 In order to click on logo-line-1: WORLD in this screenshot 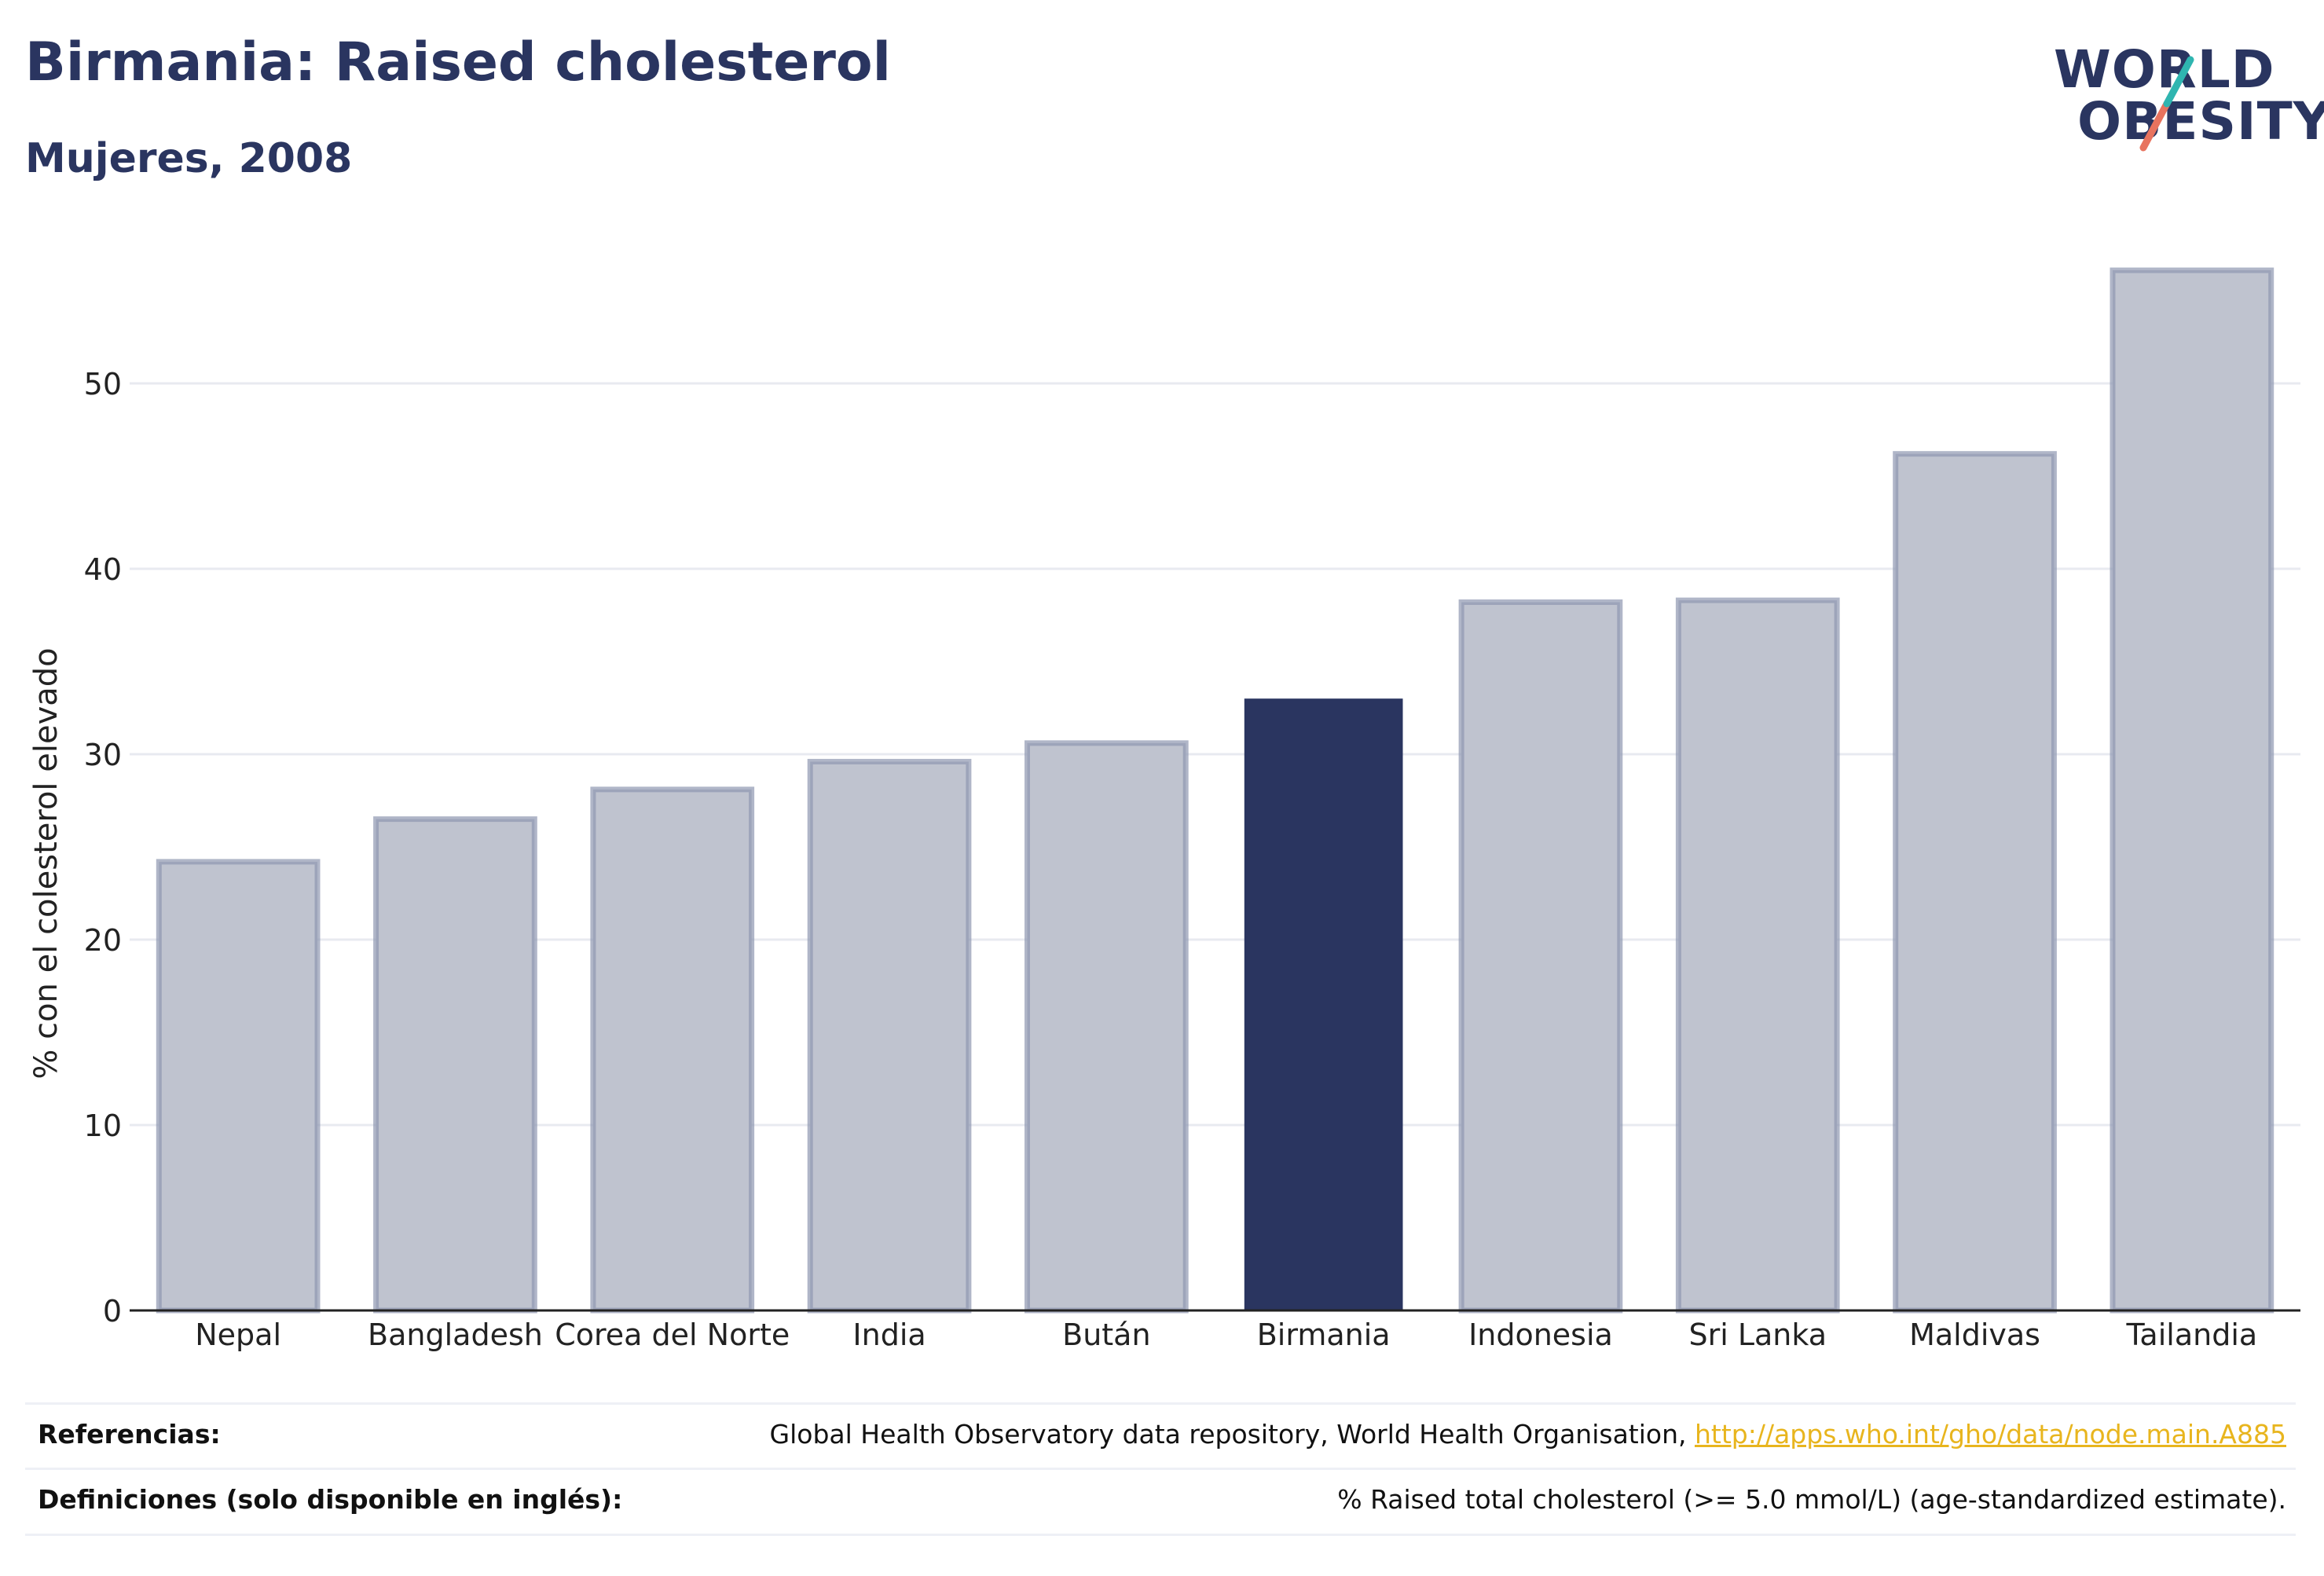, I will do `click(2164, 69)`.